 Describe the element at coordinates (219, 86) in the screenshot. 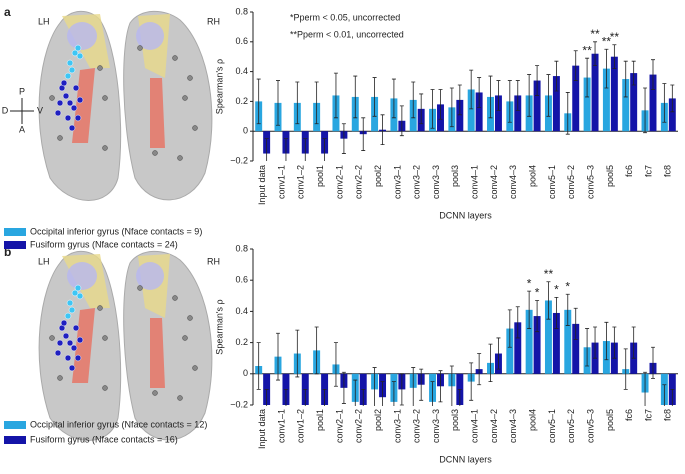

I see `y-axis-label: Spearman's ρ` at that location.